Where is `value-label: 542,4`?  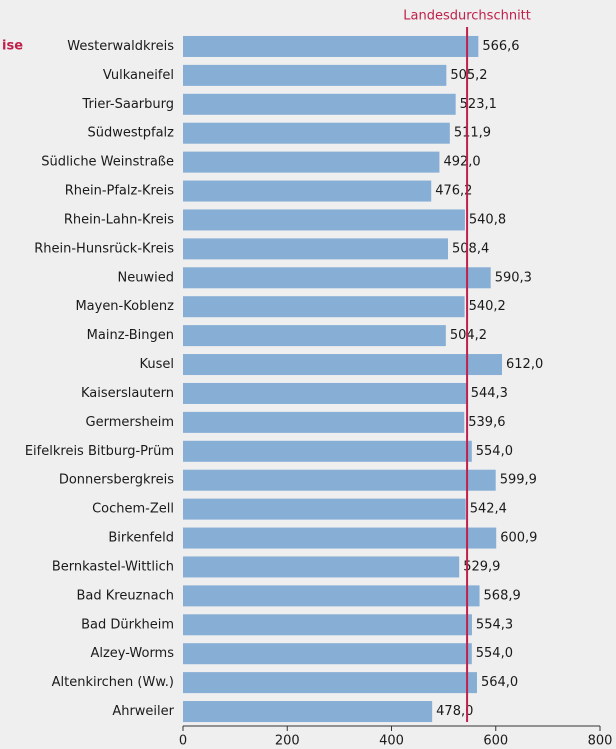
value-label: 542,4 is located at coordinates (488, 509).